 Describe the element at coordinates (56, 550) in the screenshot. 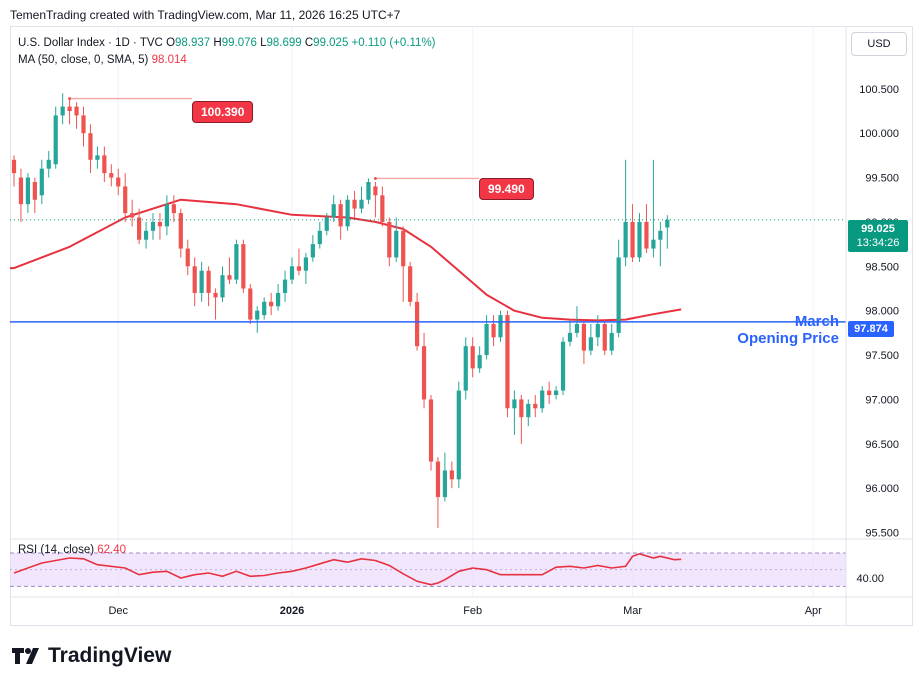

I see `rsi-label: RSI (14, close)` at that location.